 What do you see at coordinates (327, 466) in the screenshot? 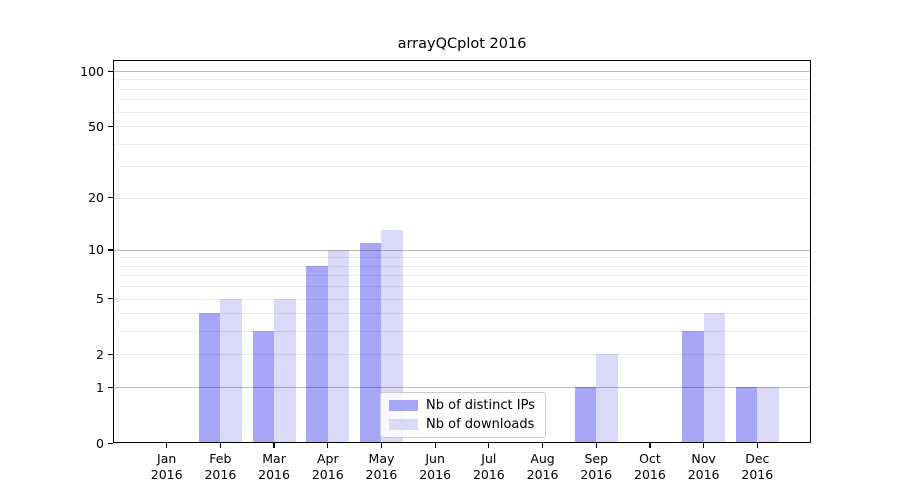
I see `x-tick-label: Apr 2016` at bounding box center [327, 466].